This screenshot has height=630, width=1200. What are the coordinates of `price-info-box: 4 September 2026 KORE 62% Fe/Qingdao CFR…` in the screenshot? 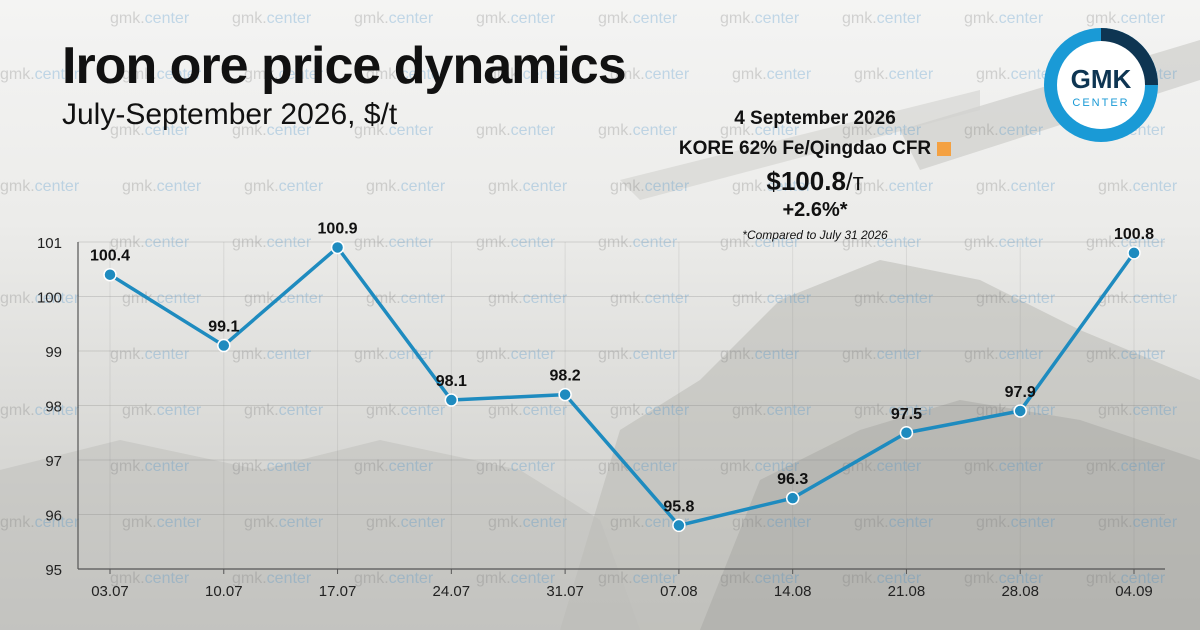 It's located at (815, 175).